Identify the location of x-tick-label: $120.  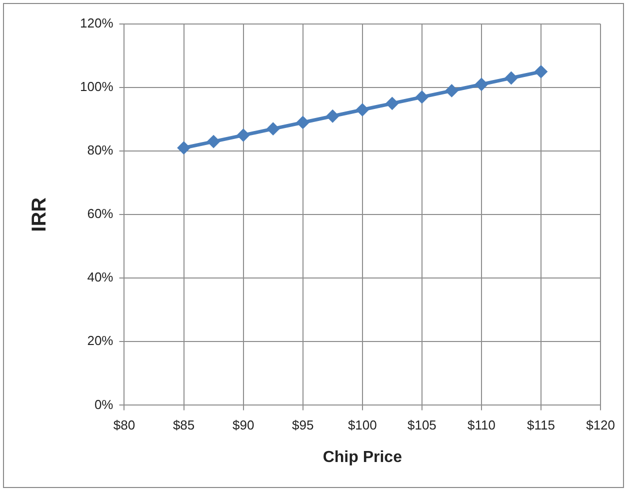
(600, 425).